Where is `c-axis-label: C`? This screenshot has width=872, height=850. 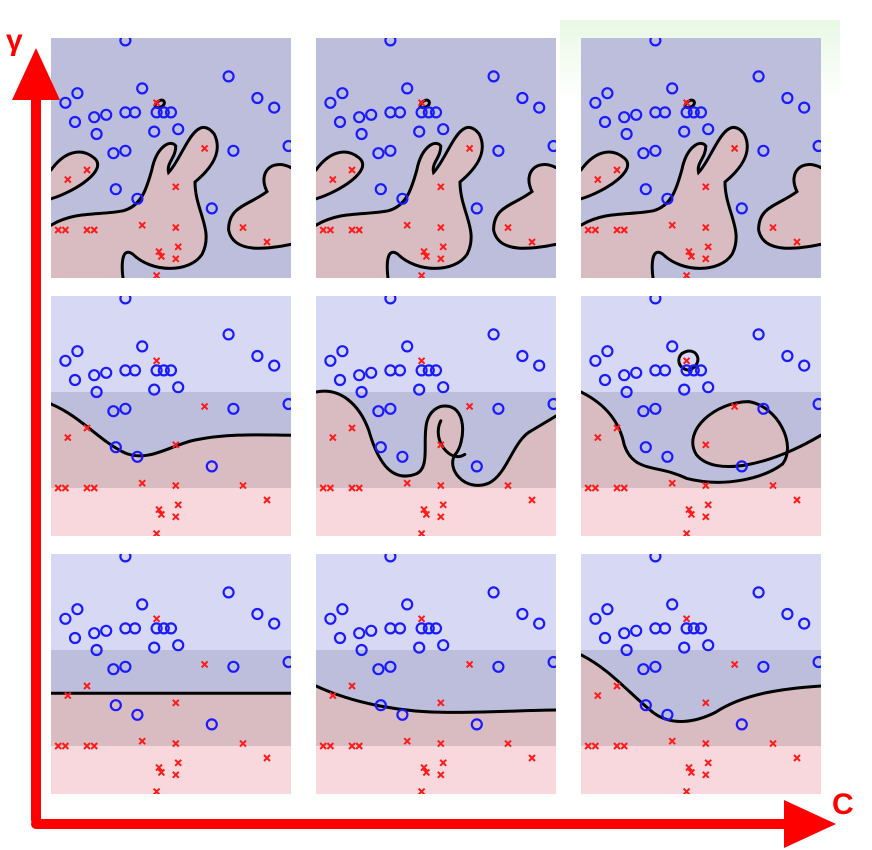
c-axis-label: C is located at coordinates (843, 804).